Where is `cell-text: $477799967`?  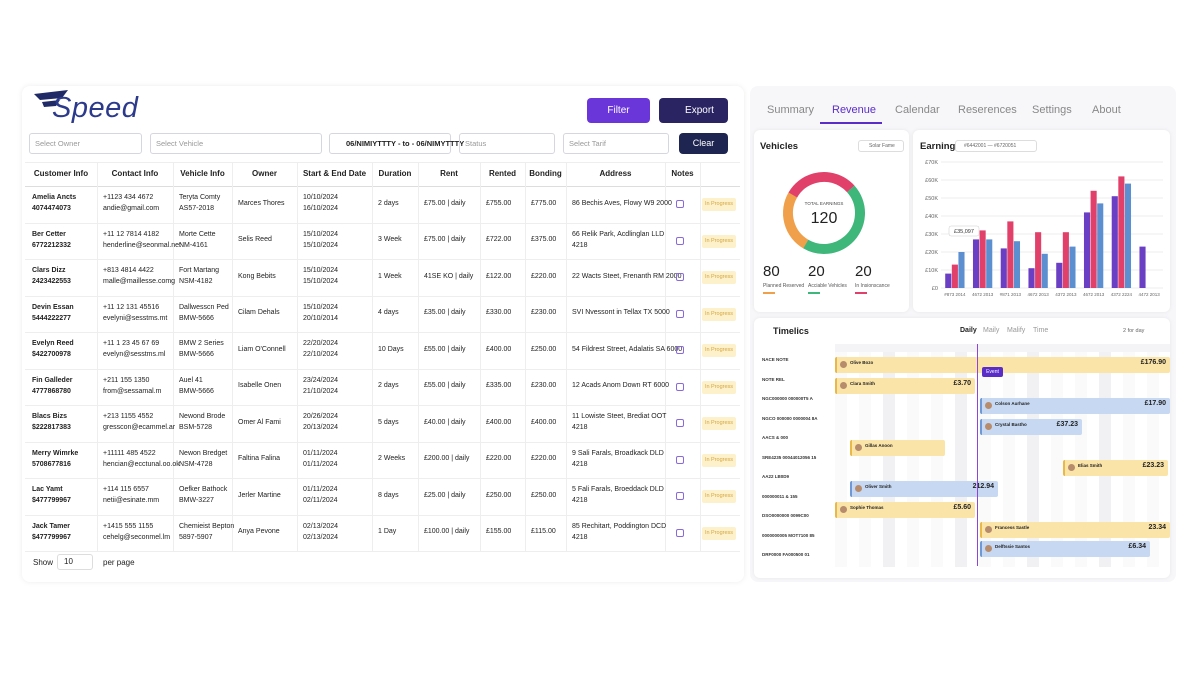 cell-text: $477799967 is located at coordinates (51, 501).